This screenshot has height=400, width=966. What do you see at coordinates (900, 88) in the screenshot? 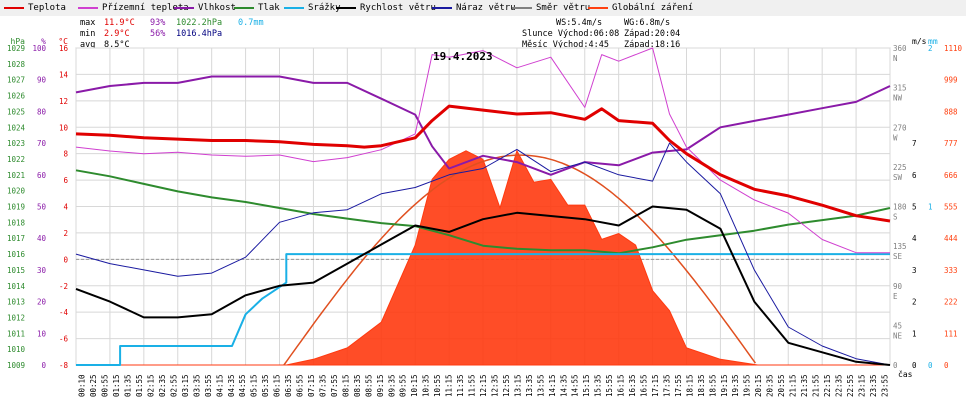
I see `axis-tick-label: 315` at bounding box center [900, 88].